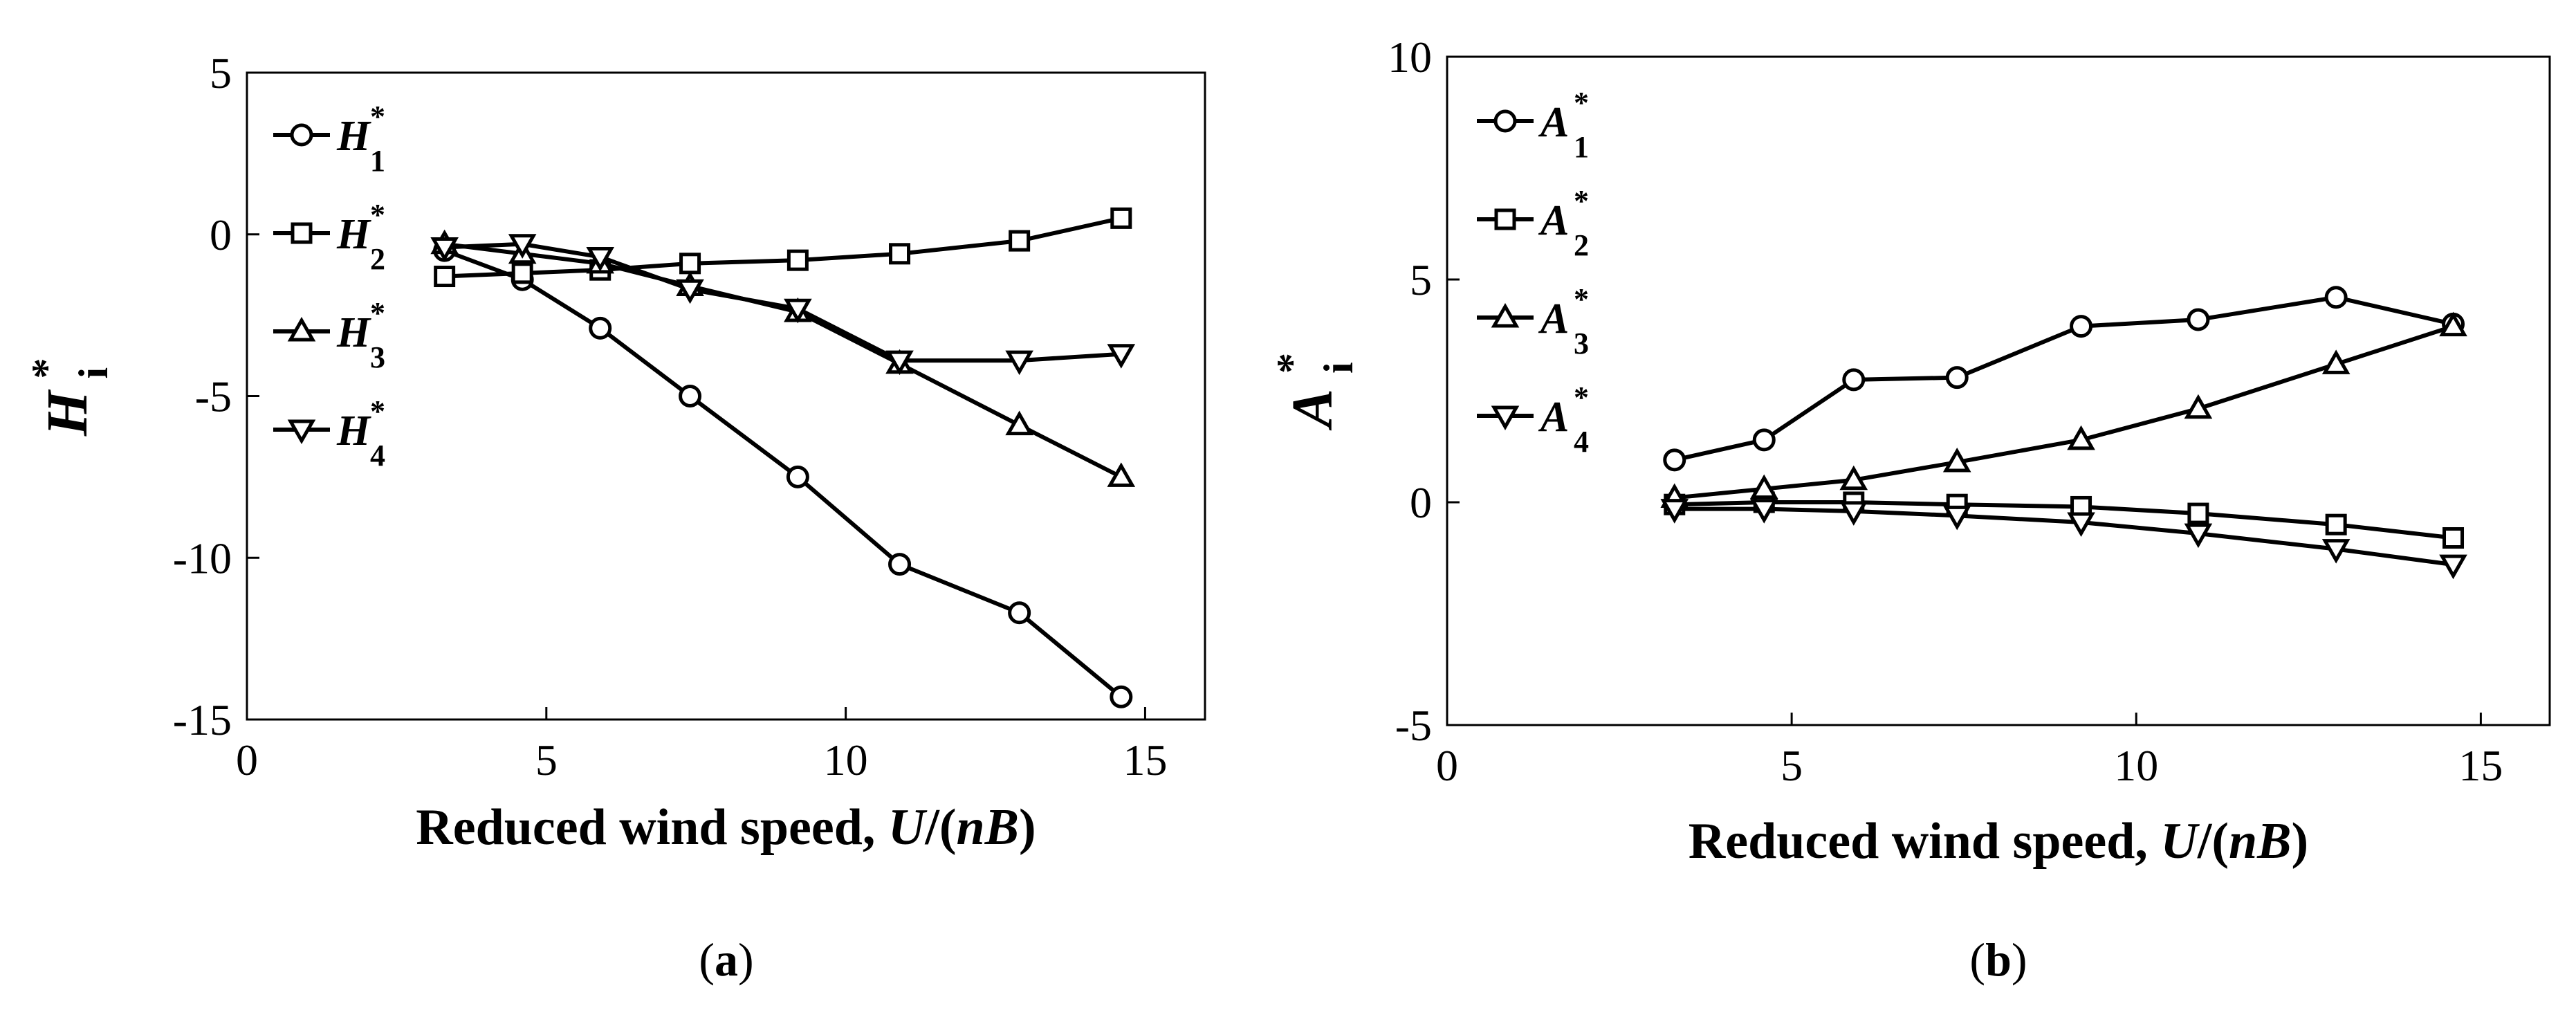 This screenshot has width=2576, height=1017. I want to click on series-line-triangle-up, so click(2064, 412).